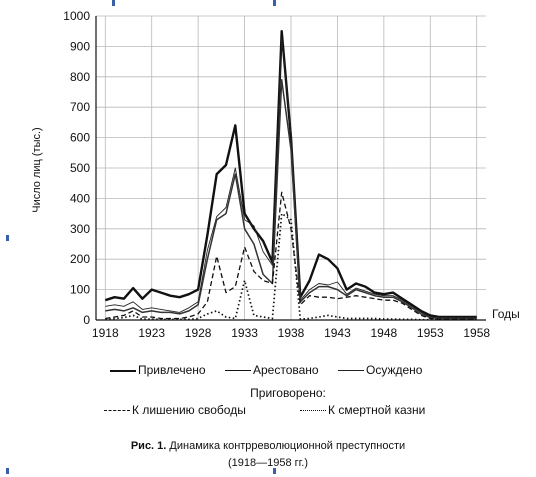 This screenshot has width=536, height=477. What do you see at coordinates (430, 333) in the screenshot?
I see `x-tick-label: 1953` at bounding box center [430, 333].